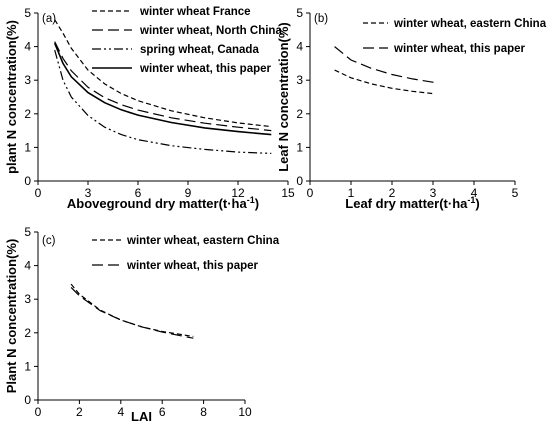 The height and width of the screenshot is (427, 550). I want to click on panel-label: (b), so click(321, 19).